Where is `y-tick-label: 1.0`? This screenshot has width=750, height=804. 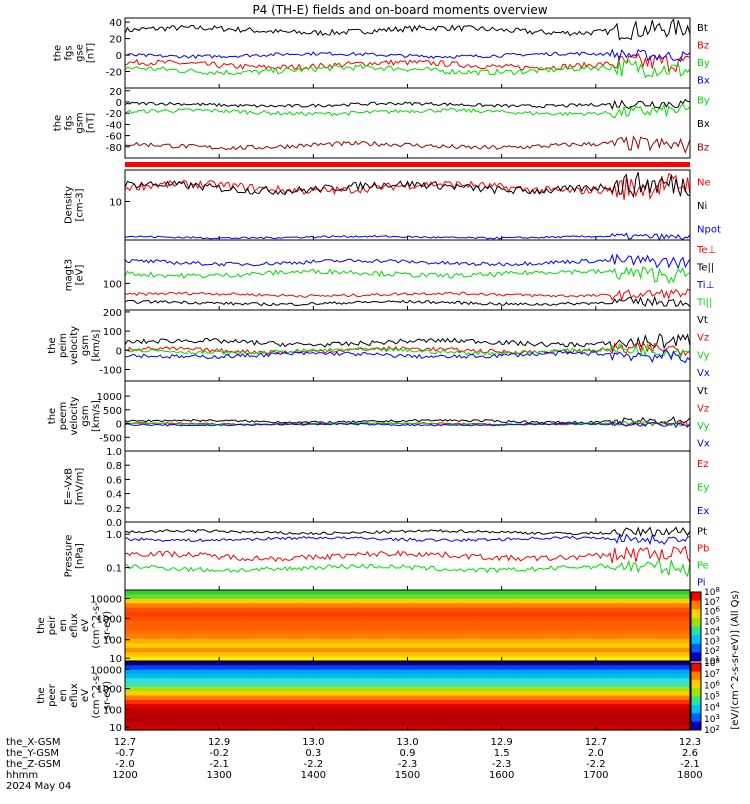 y-tick-label: 1.0 is located at coordinates (114, 452).